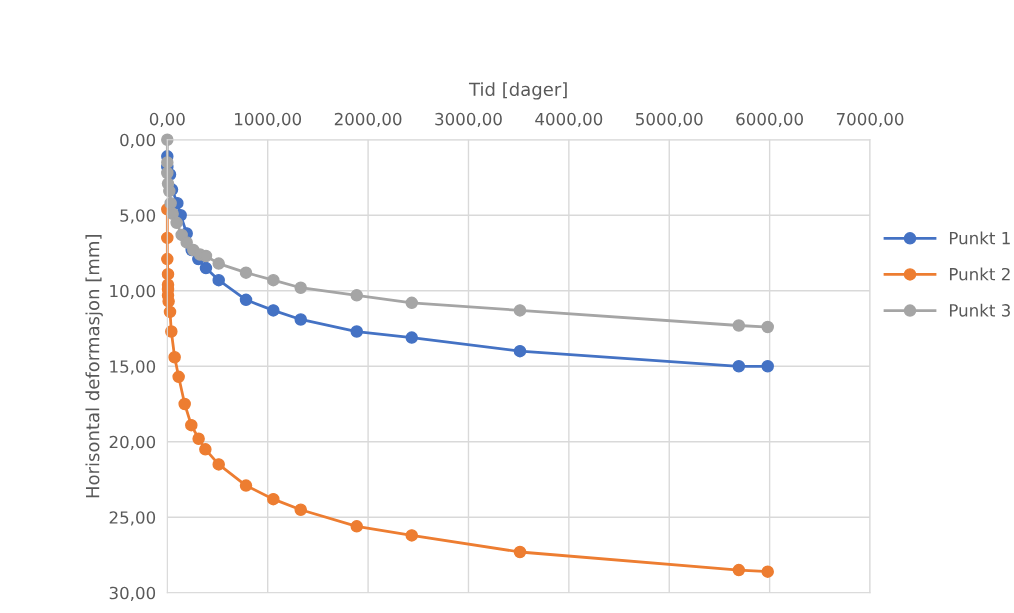 The image size is (1014, 613). What do you see at coordinates (979, 238) in the screenshot?
I see `legend-label: Punkt 1` at bounding box center [979, 238].